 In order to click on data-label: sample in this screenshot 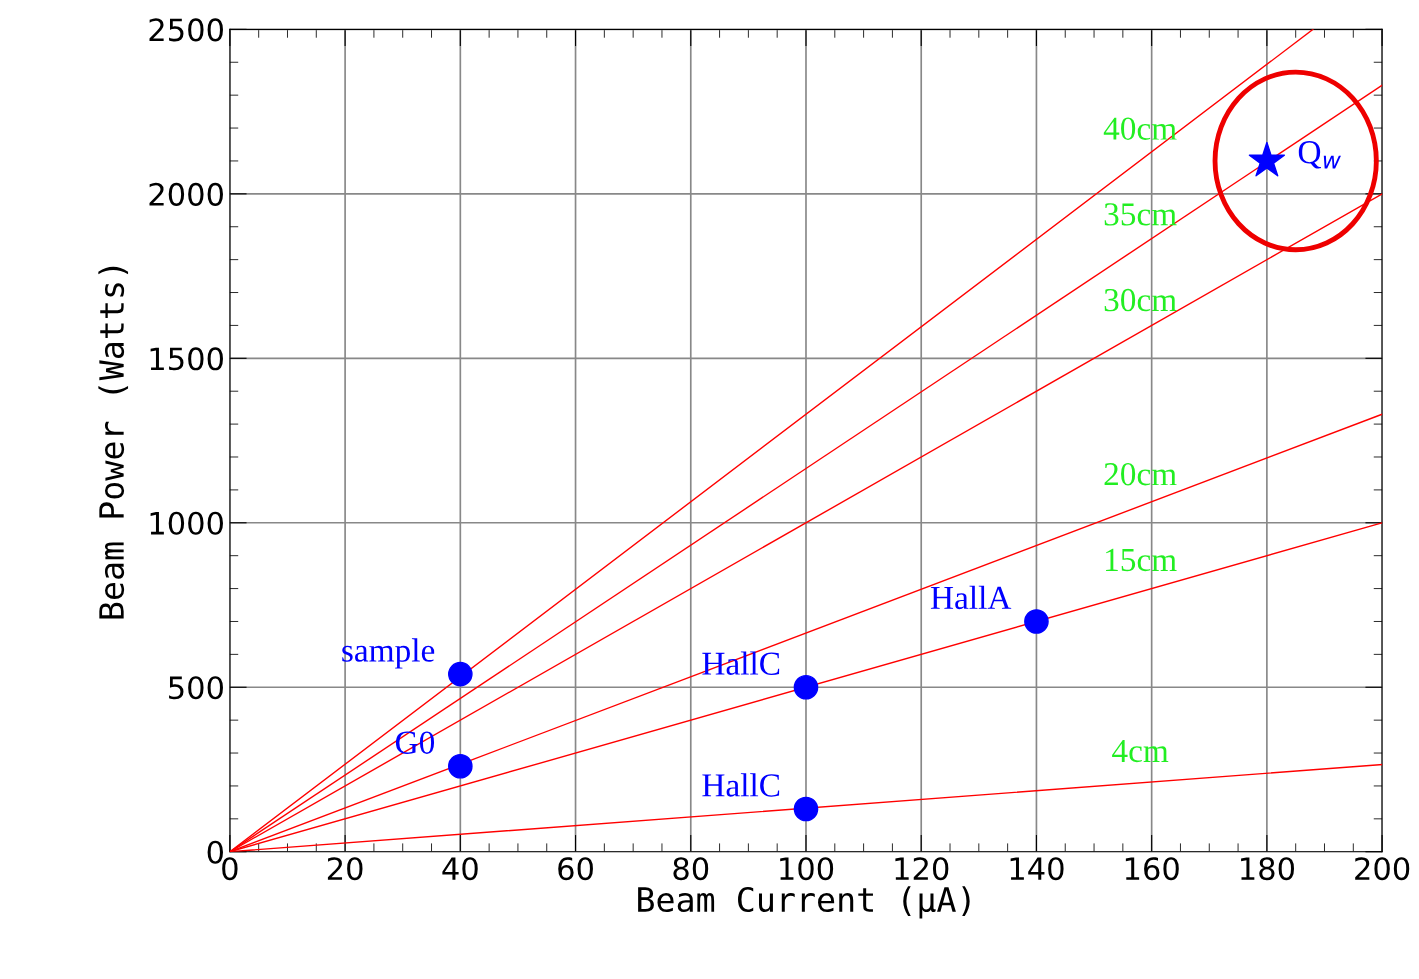, I will do `click(388, 653)`.